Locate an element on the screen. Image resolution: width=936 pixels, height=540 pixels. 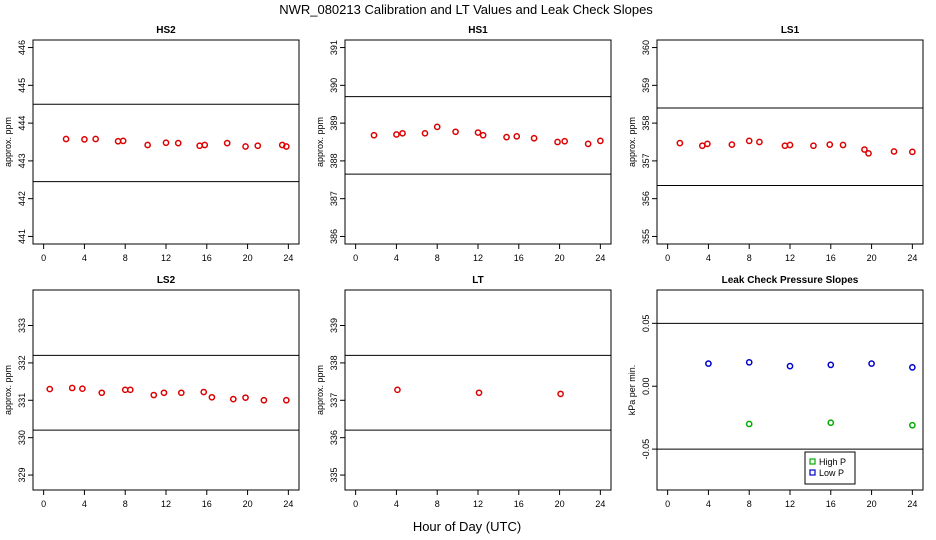
y-axis-label: kPa per min. is located at coordinates (632, 390).